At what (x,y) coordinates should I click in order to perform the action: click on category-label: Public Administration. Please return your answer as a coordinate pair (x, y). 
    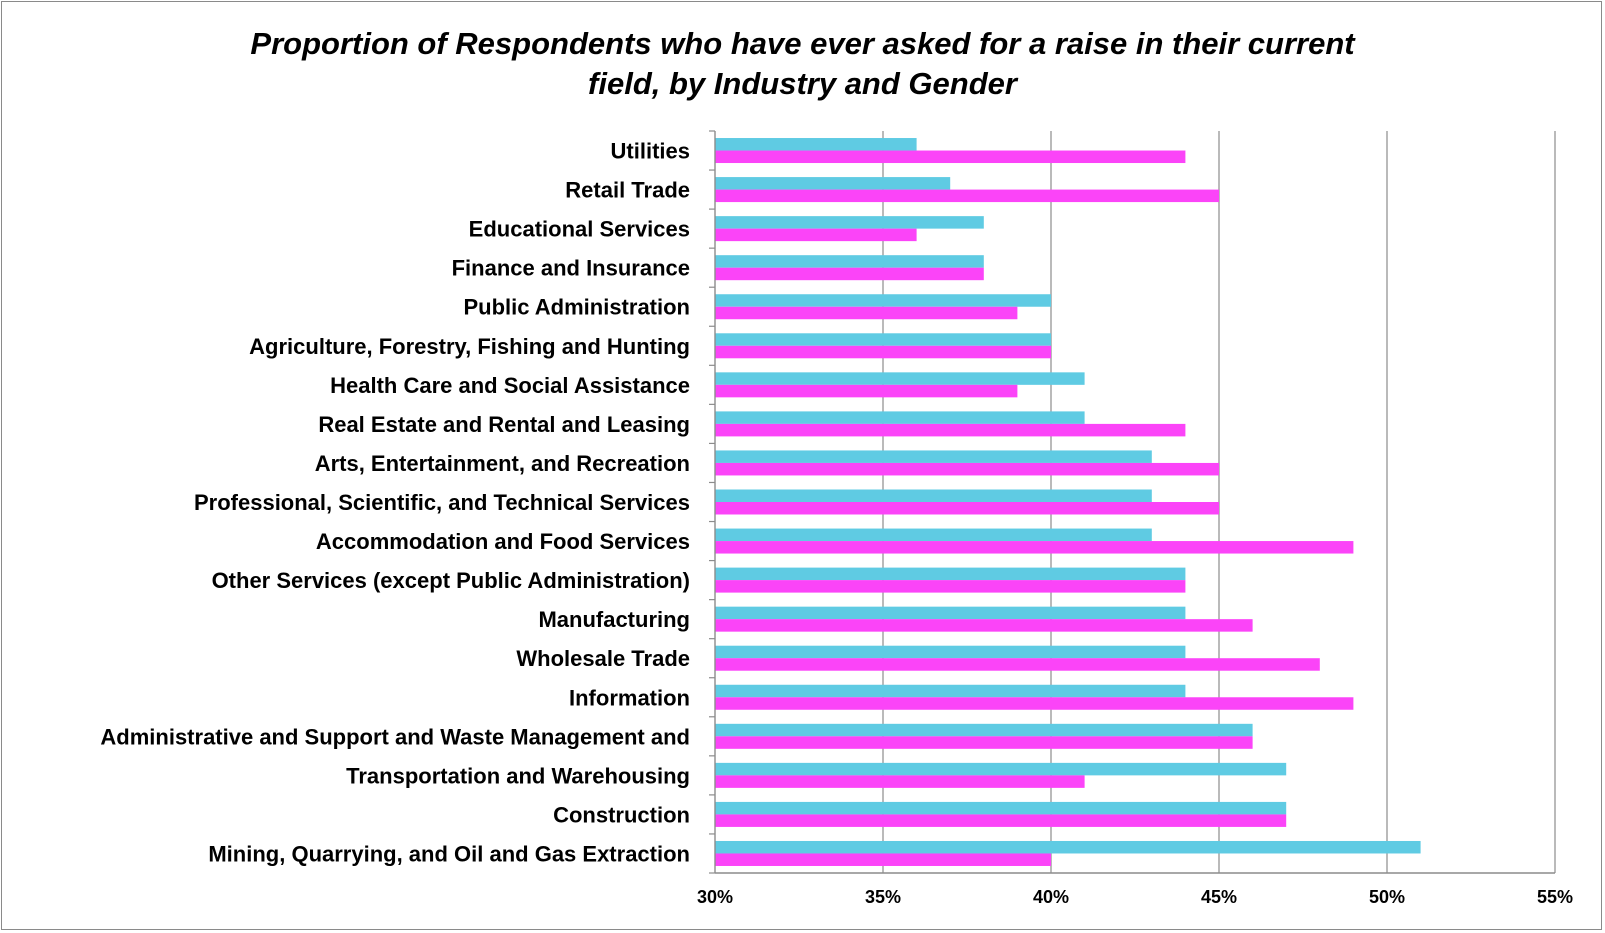
    Looking at the image, I should click on (576, 307).